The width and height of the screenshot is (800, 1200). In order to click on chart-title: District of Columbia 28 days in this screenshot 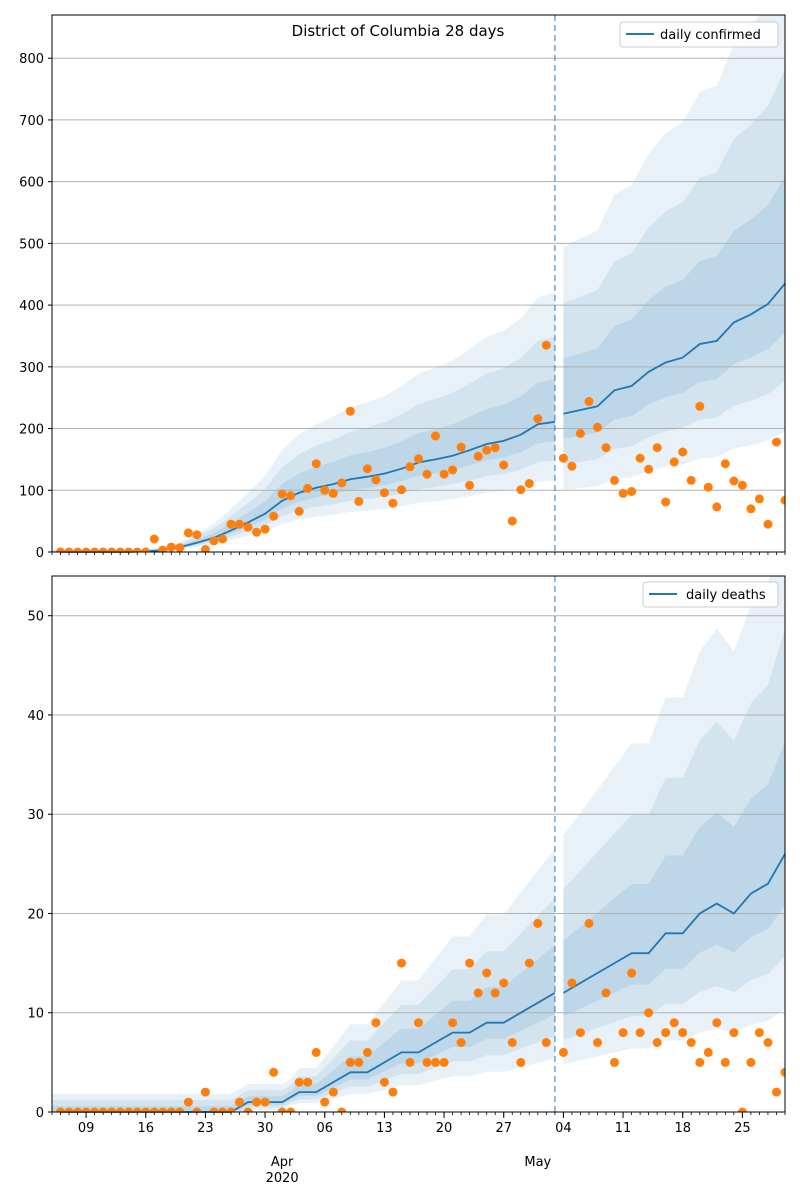, I will do `click(398, 31)`.